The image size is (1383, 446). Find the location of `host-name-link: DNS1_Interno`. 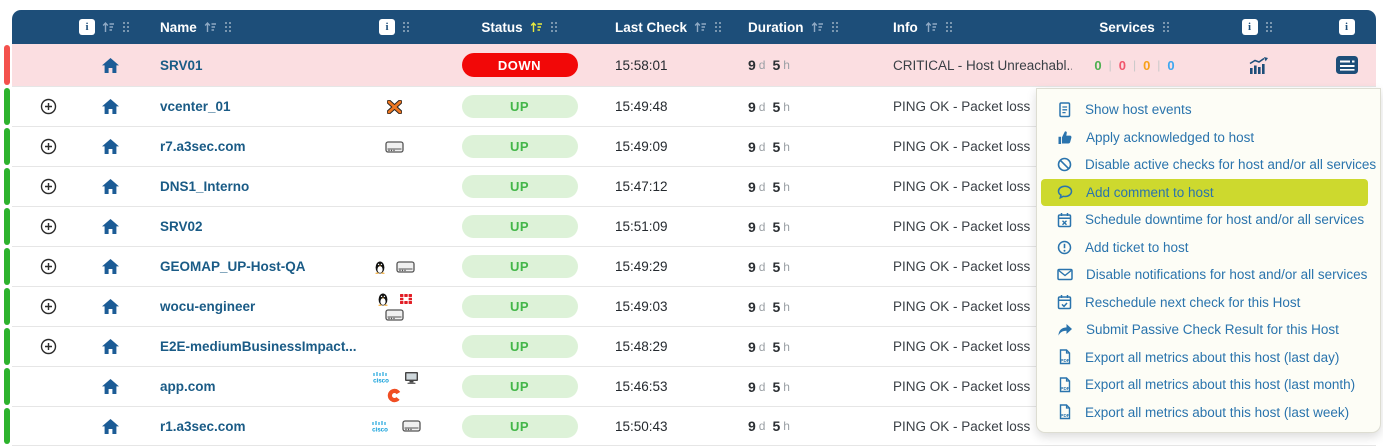

host-name-link: DNS1_Interno is located at coordinates (205, 186).